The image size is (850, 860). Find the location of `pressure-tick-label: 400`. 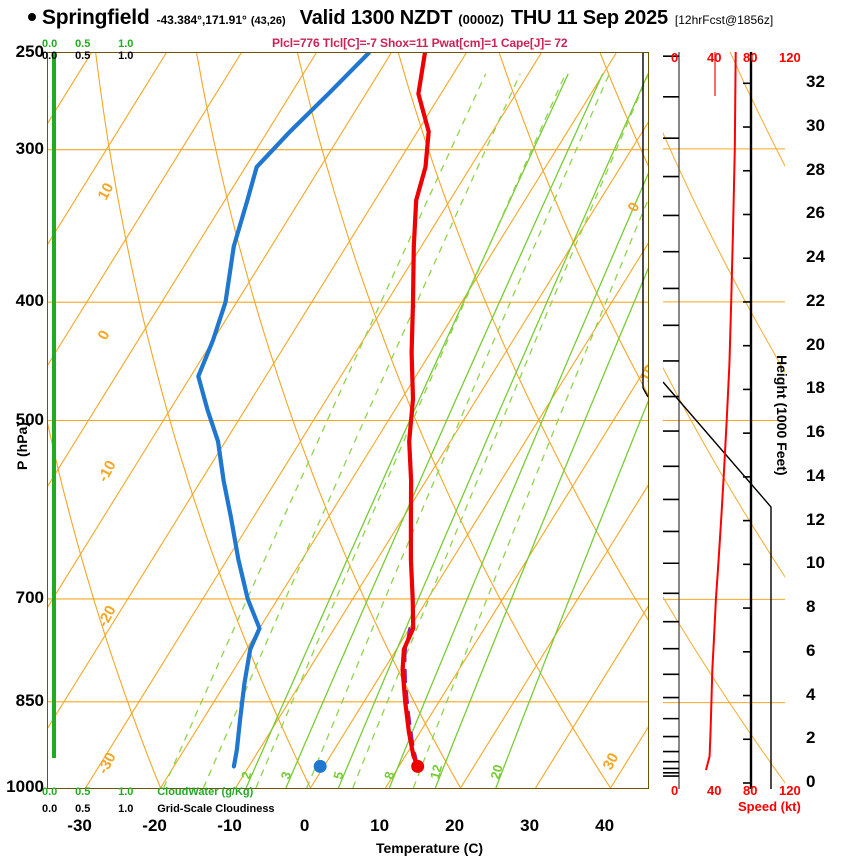

pressure-tick-label: 400 is located at coordinates (29, 301).